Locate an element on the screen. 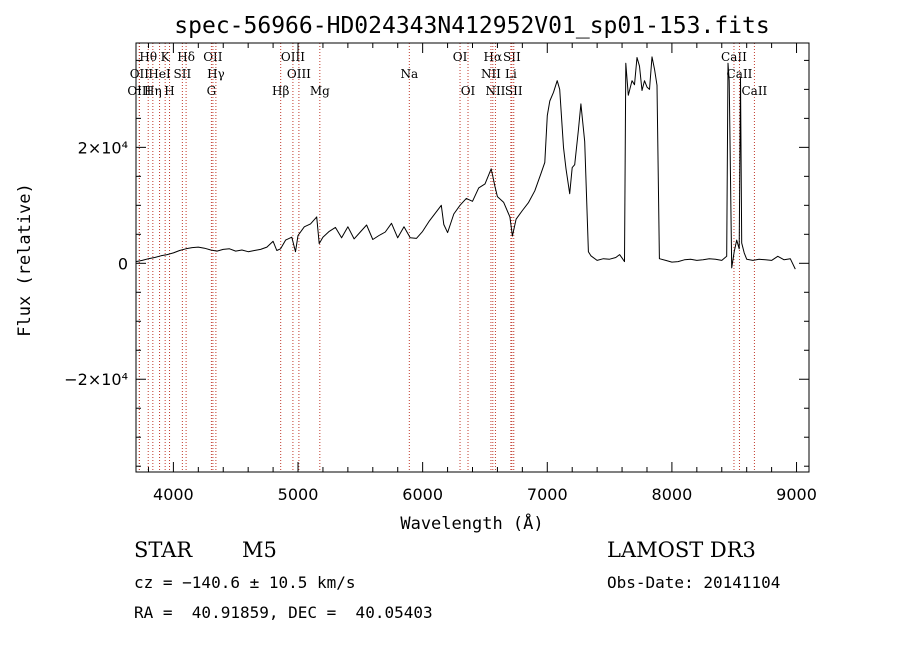  spectral-line-label: G is located at coordinates (212, 91).